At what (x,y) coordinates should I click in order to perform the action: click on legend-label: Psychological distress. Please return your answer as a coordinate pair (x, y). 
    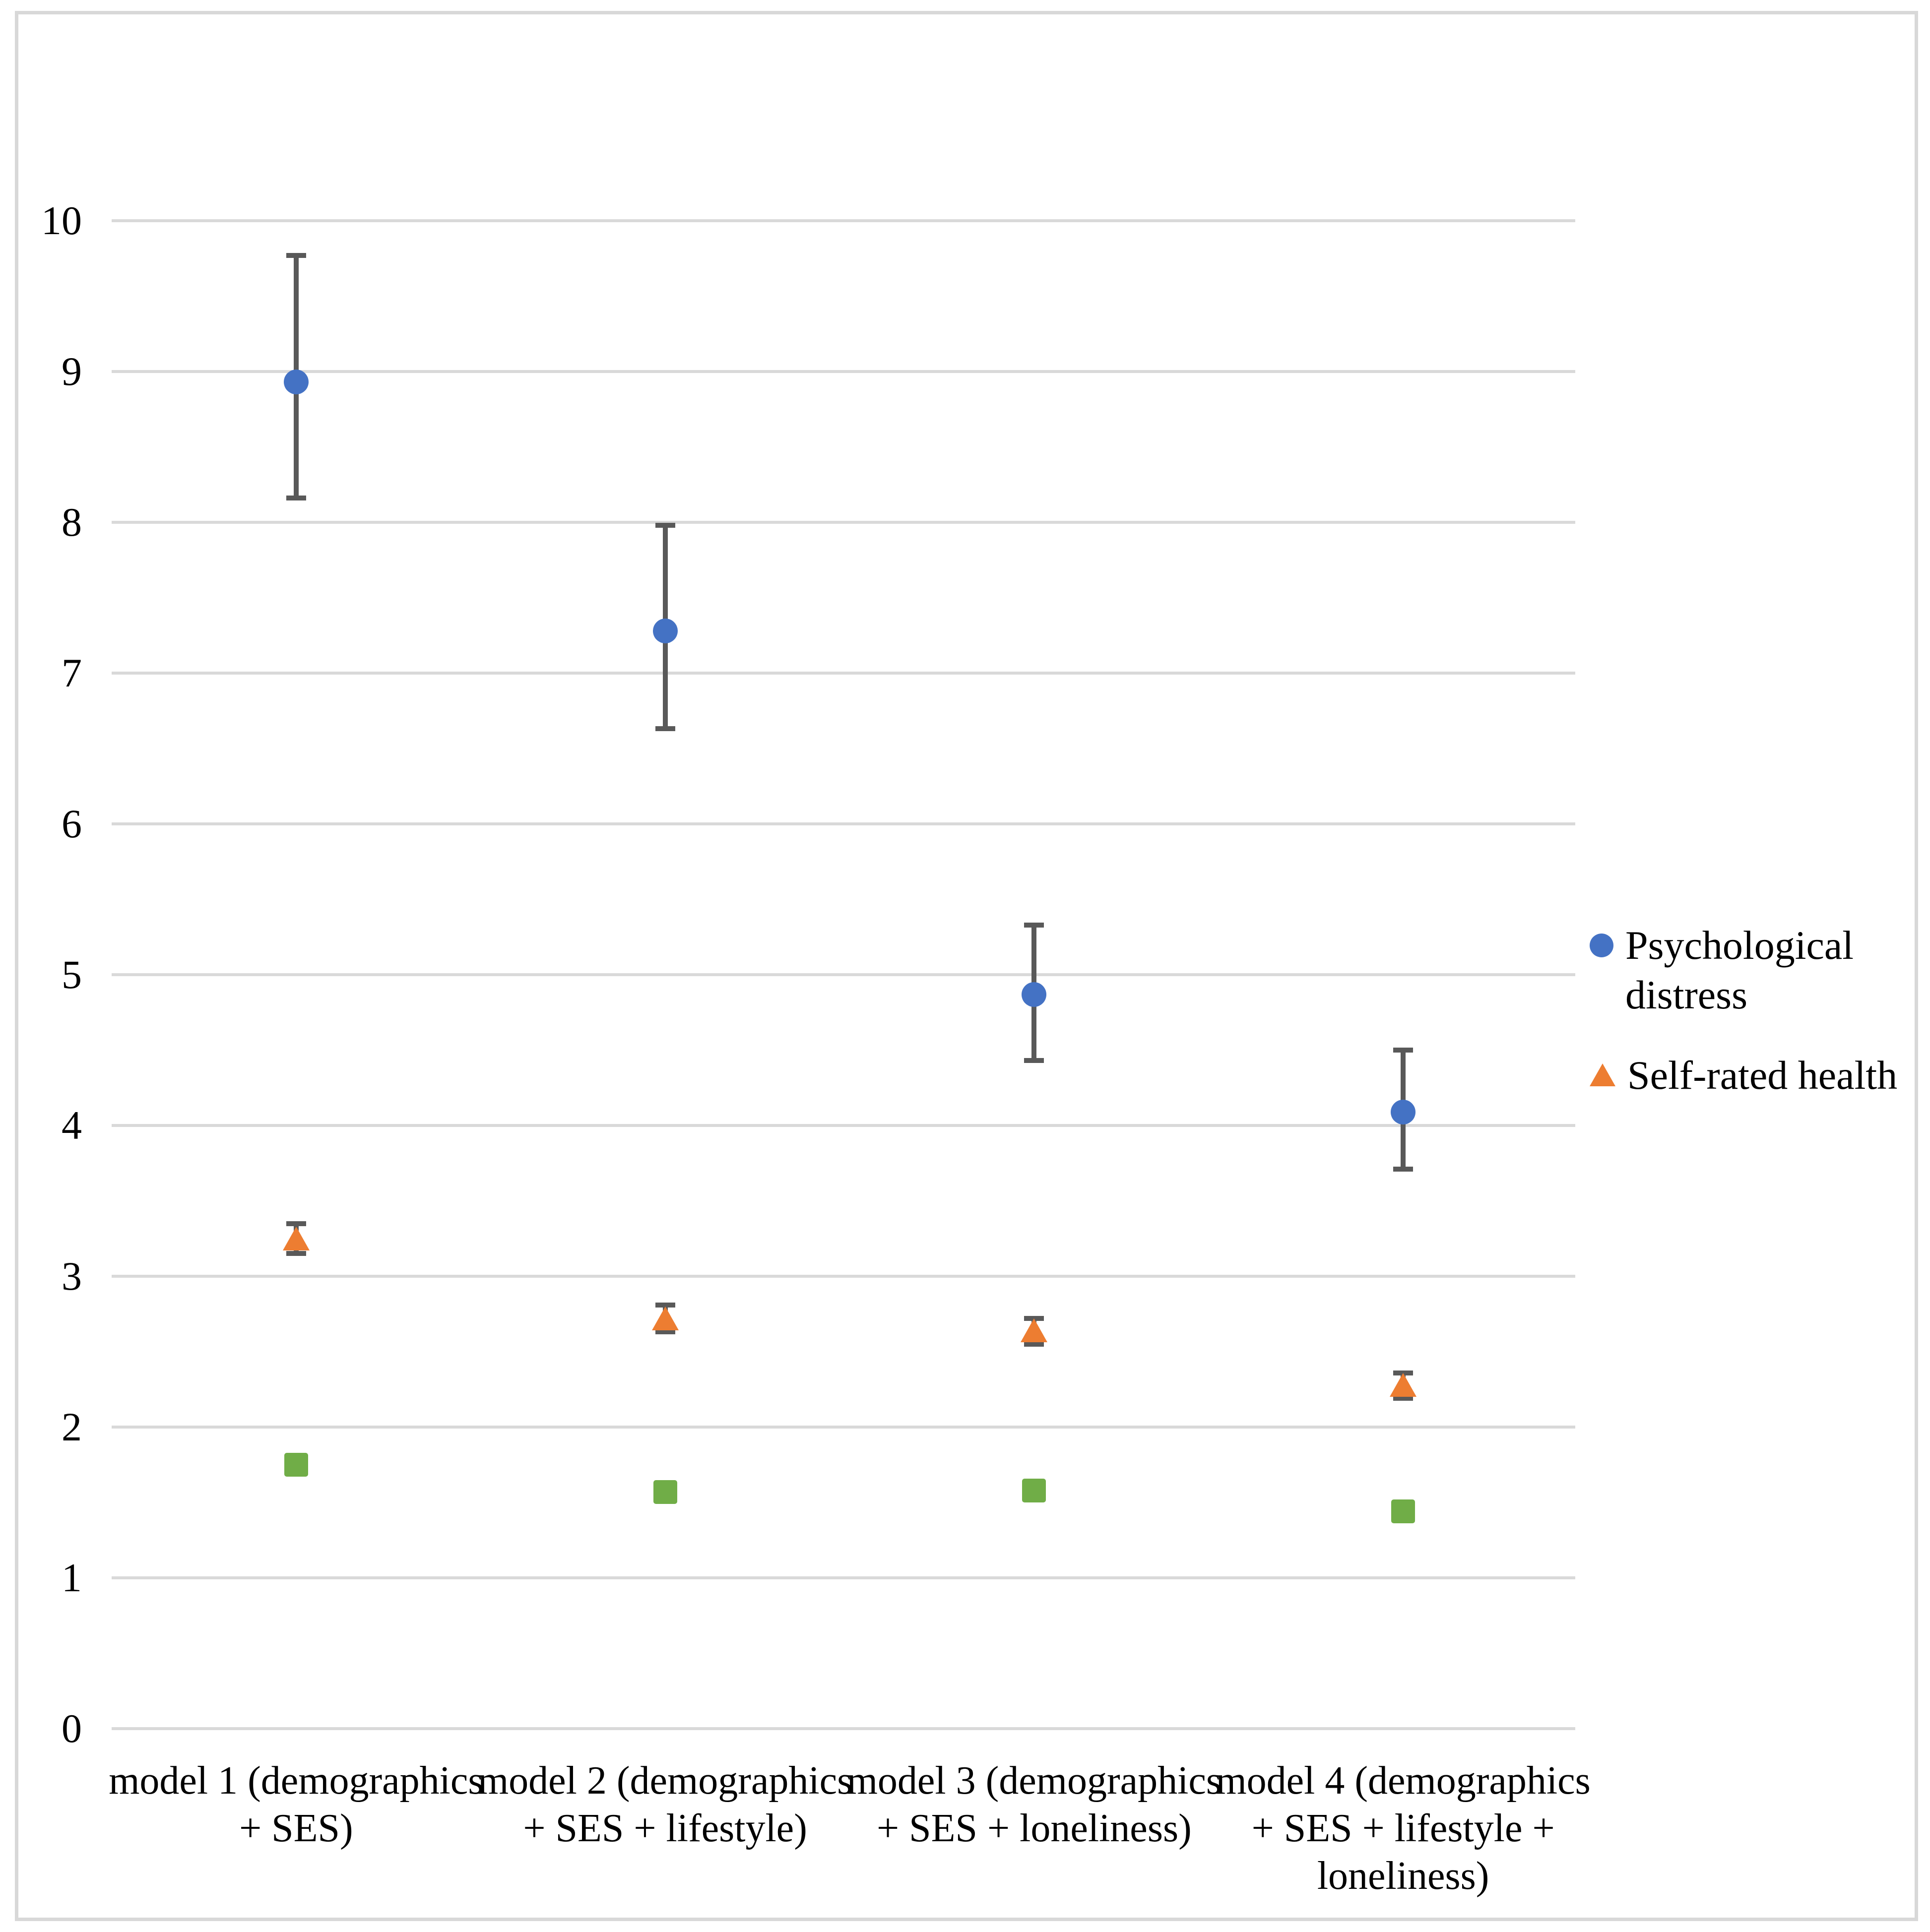
    Looking at the image, I should click on (1739, 970).